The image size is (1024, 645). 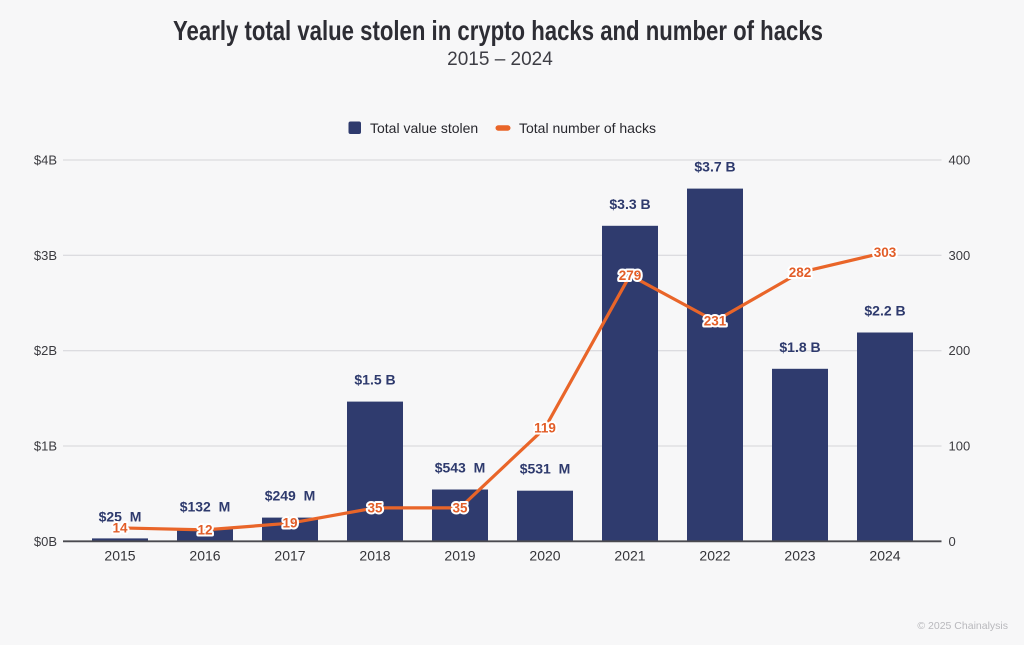 I want to click on svg-text: 2022, so click(x=714, y=556).